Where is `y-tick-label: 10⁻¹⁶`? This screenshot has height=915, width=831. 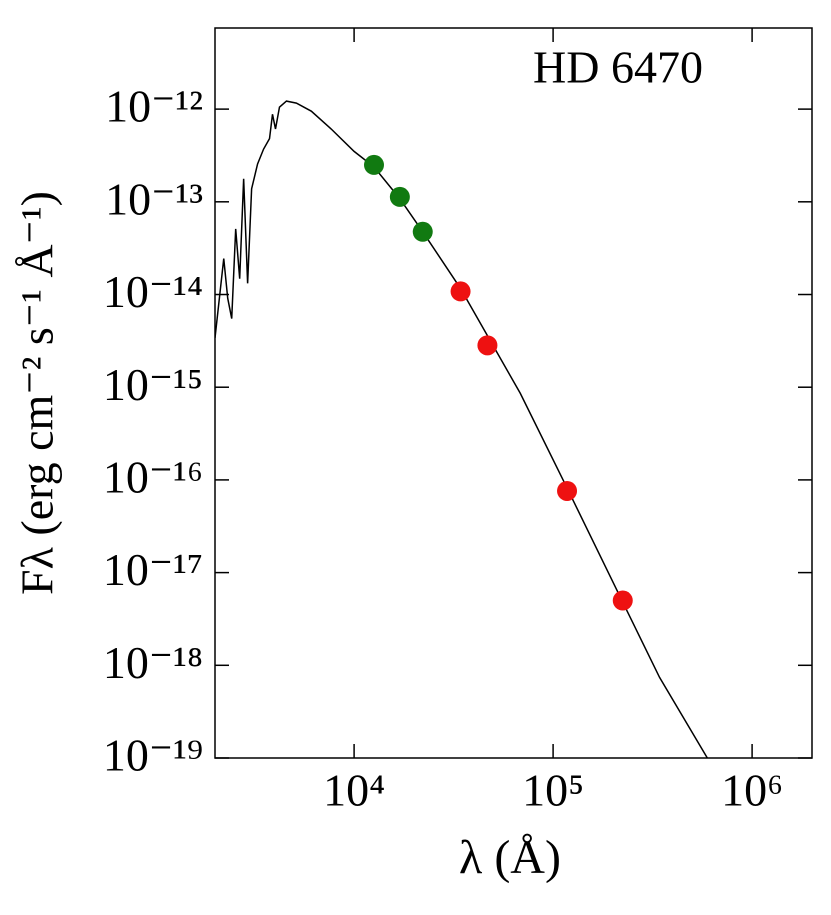 y-tick-label: 10⁻¹⁶ is located at coordinates (153, 476).